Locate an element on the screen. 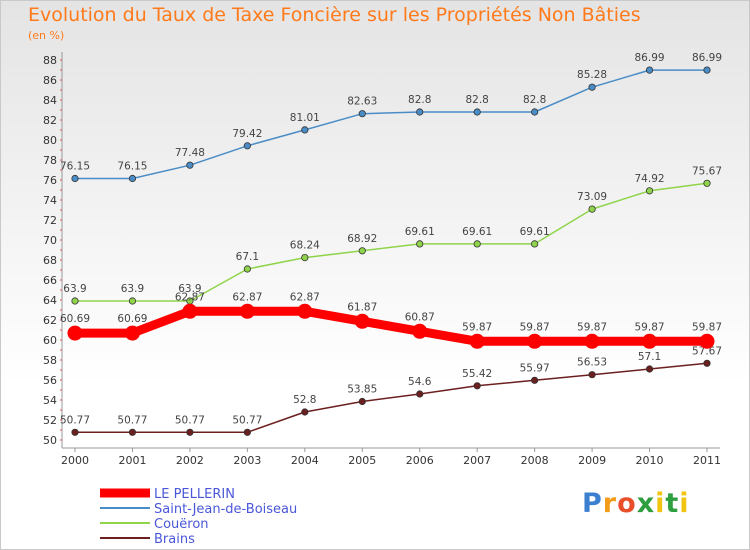 Image resolution: width=750 pixels, height=550 pixels. x-tick-label: 2000 is located at coordinates (75, 460).